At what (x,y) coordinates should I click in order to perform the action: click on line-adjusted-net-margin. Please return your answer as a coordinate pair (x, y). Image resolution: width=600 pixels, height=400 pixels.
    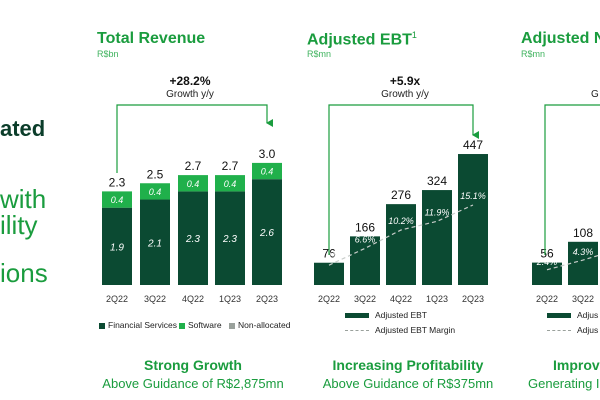
    Looking at the image, I should click on (573, 262).